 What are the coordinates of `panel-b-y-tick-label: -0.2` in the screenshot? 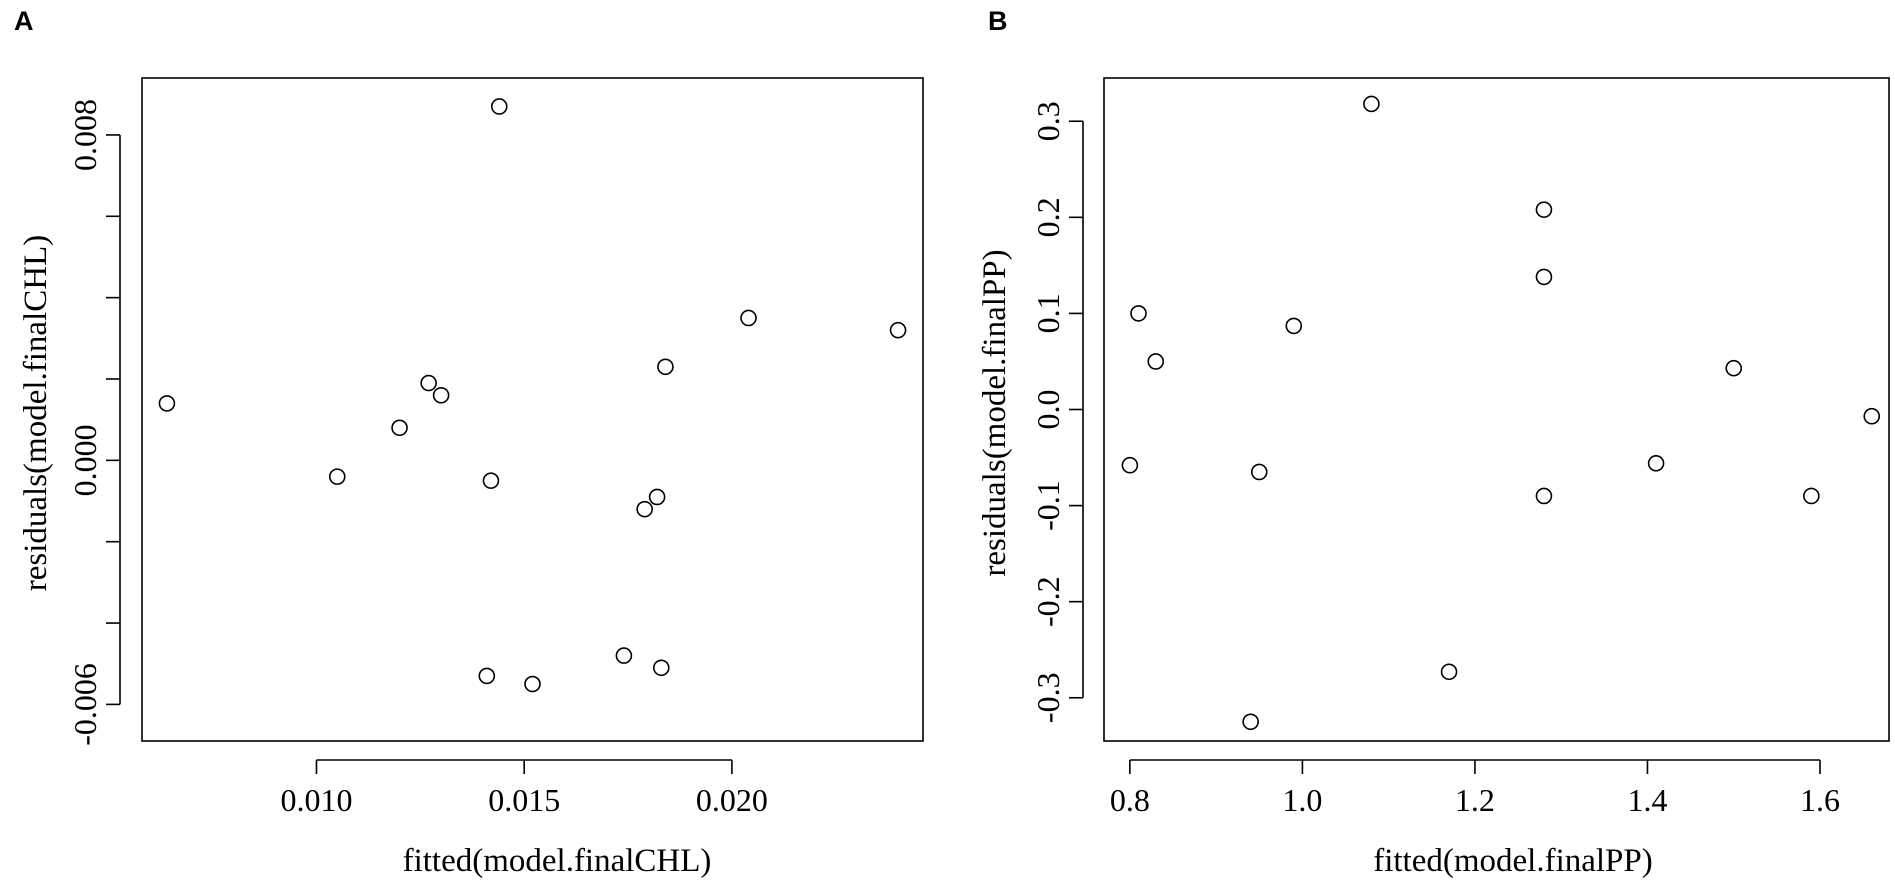 It's located at (1048, 601).